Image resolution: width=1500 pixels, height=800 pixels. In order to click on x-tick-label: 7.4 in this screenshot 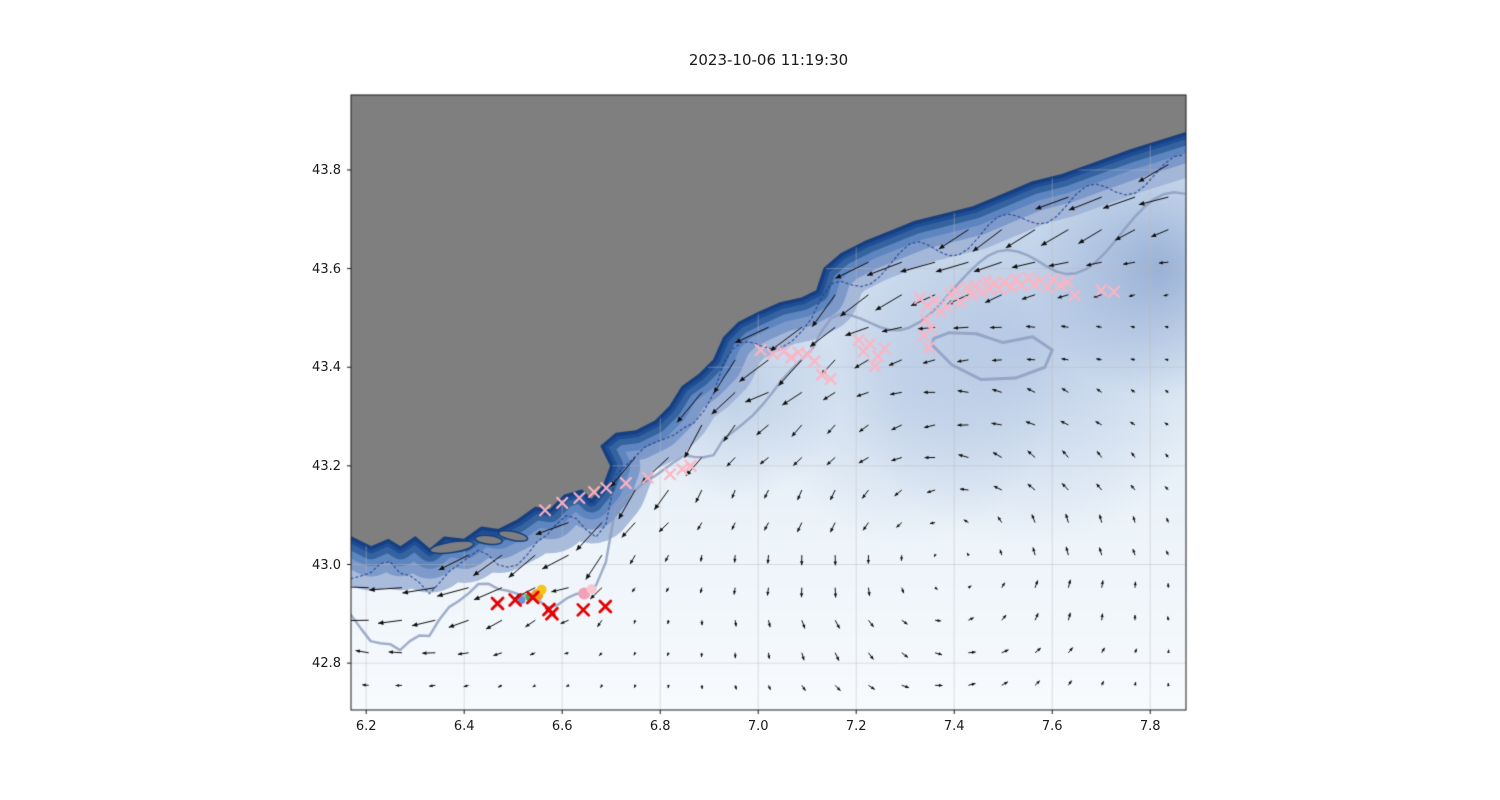, I will do `click(954, 726)`.